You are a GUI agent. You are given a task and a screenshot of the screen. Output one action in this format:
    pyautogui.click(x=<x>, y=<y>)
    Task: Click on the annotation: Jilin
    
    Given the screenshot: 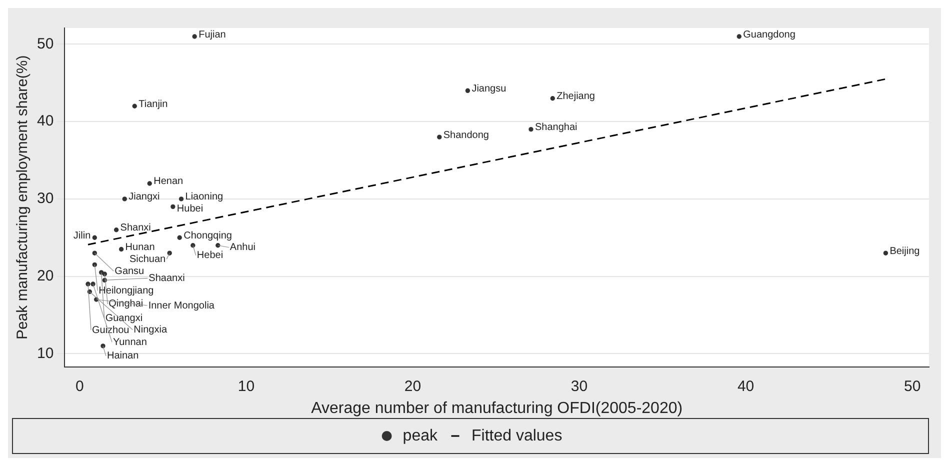 What is the action you would take?
    pyautogui.click(x=82, y=236)
    